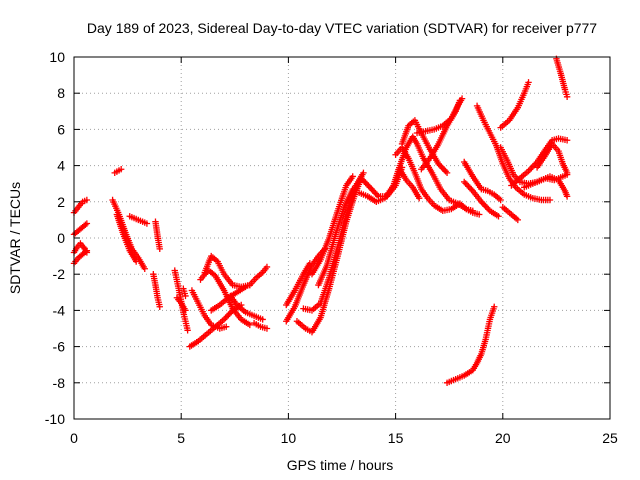 The height and width of the screenshot is (480, 640). What do you see at coordinates (74, 438) in the screenshot?
I see `x-tick-label: 0` at bounding box center [74, 438].